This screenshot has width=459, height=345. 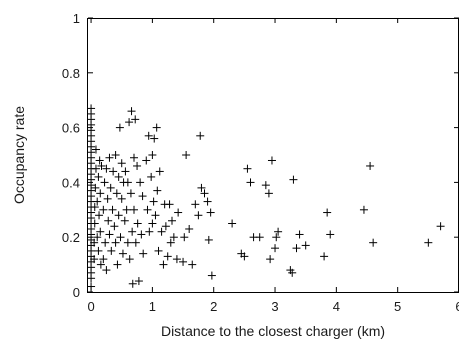 I want to click on x-tick-label: 1, so click(x=152, y=306).